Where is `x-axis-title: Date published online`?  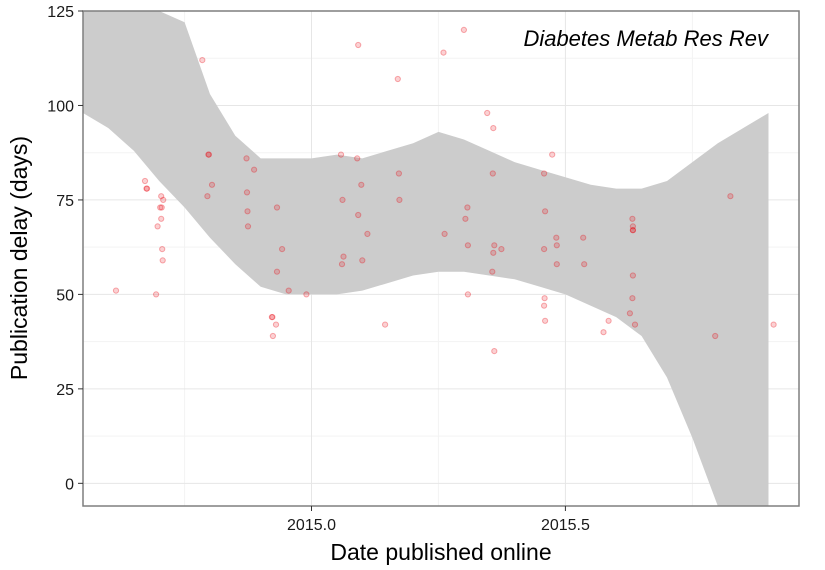
x-axis-title: Date published online is located at coordinates (440, 552).